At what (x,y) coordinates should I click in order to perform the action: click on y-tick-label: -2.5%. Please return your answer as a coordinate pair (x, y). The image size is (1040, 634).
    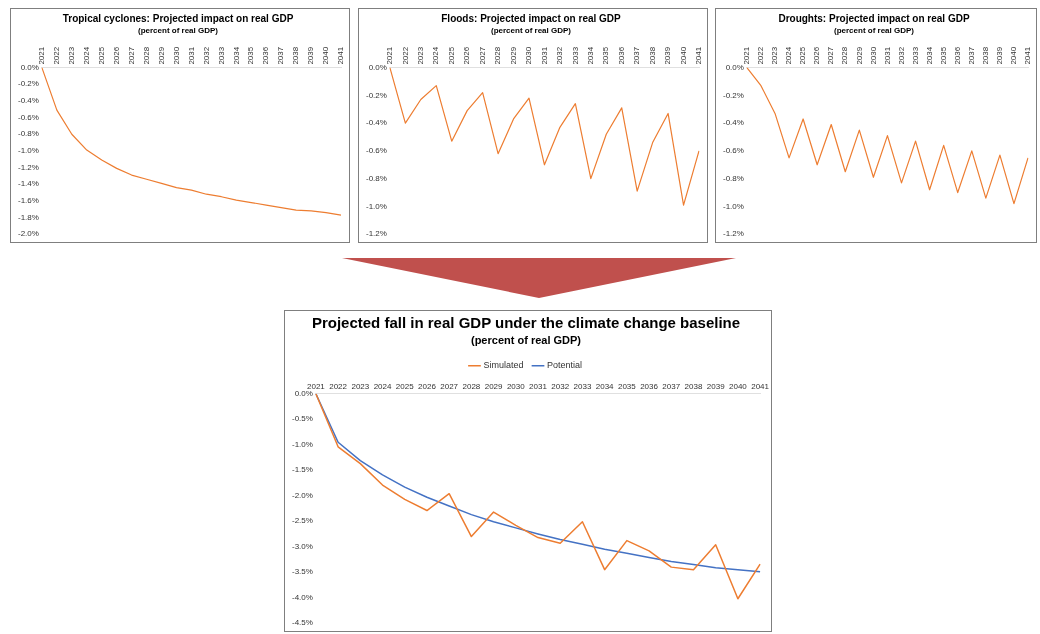
    Looking at the image, I should click on (302, 521).